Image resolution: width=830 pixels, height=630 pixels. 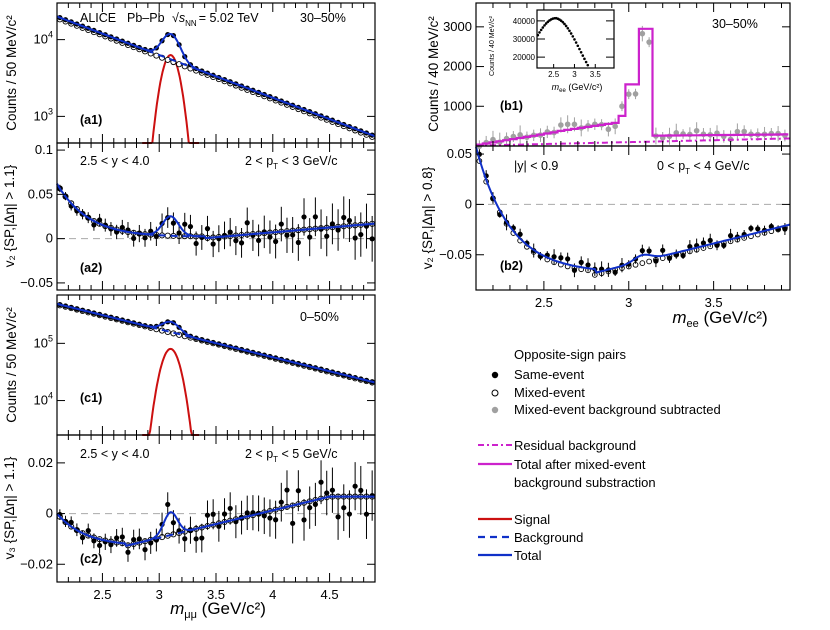 What do you see at coordinates (433, 74) in the screenshot?
I see `ylabel-b1: Counts / 40 MeV/c²` at bounding box center [433, 74].